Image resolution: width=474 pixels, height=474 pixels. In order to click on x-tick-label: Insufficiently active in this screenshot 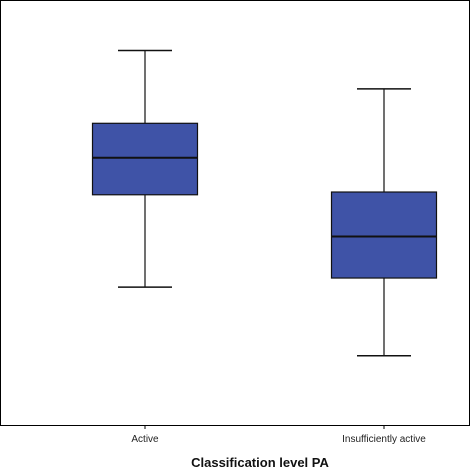, I will do `click(384, 439)`.